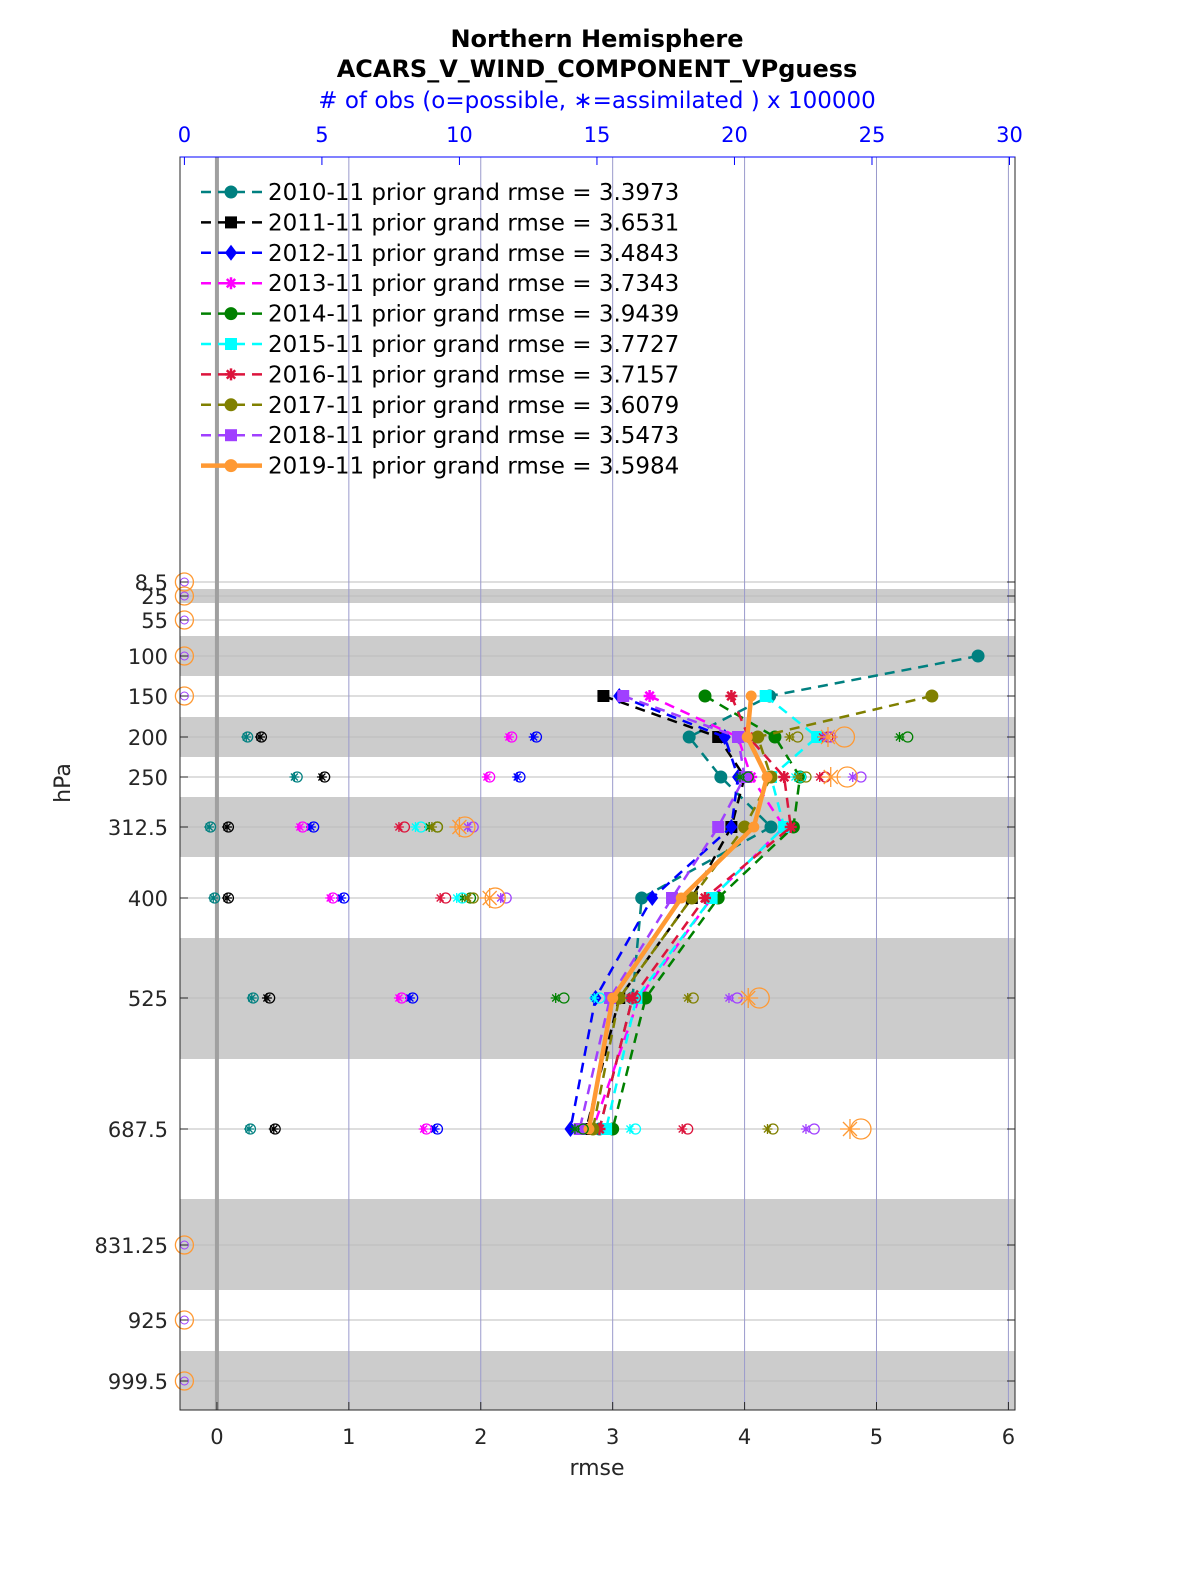 Image resolution: width=1200 pixels, height=1575 pixels. Describe the element at coordinates (473, 375) in the screenshot. I see `legend-label: 2016-11 prior grand rmse = 3.7157` at that location.